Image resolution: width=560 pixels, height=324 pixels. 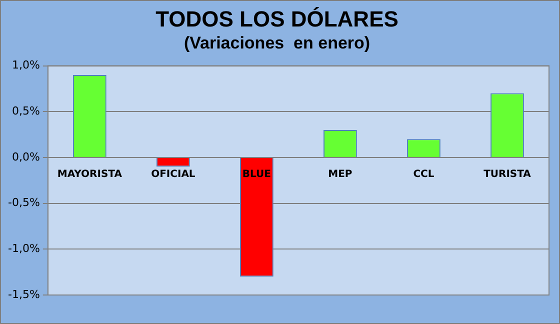 What do you see at coordinates (26, 111) in the screenshot?
I see `y-tick-label: 0,5%` at bounding box center [26, 111].